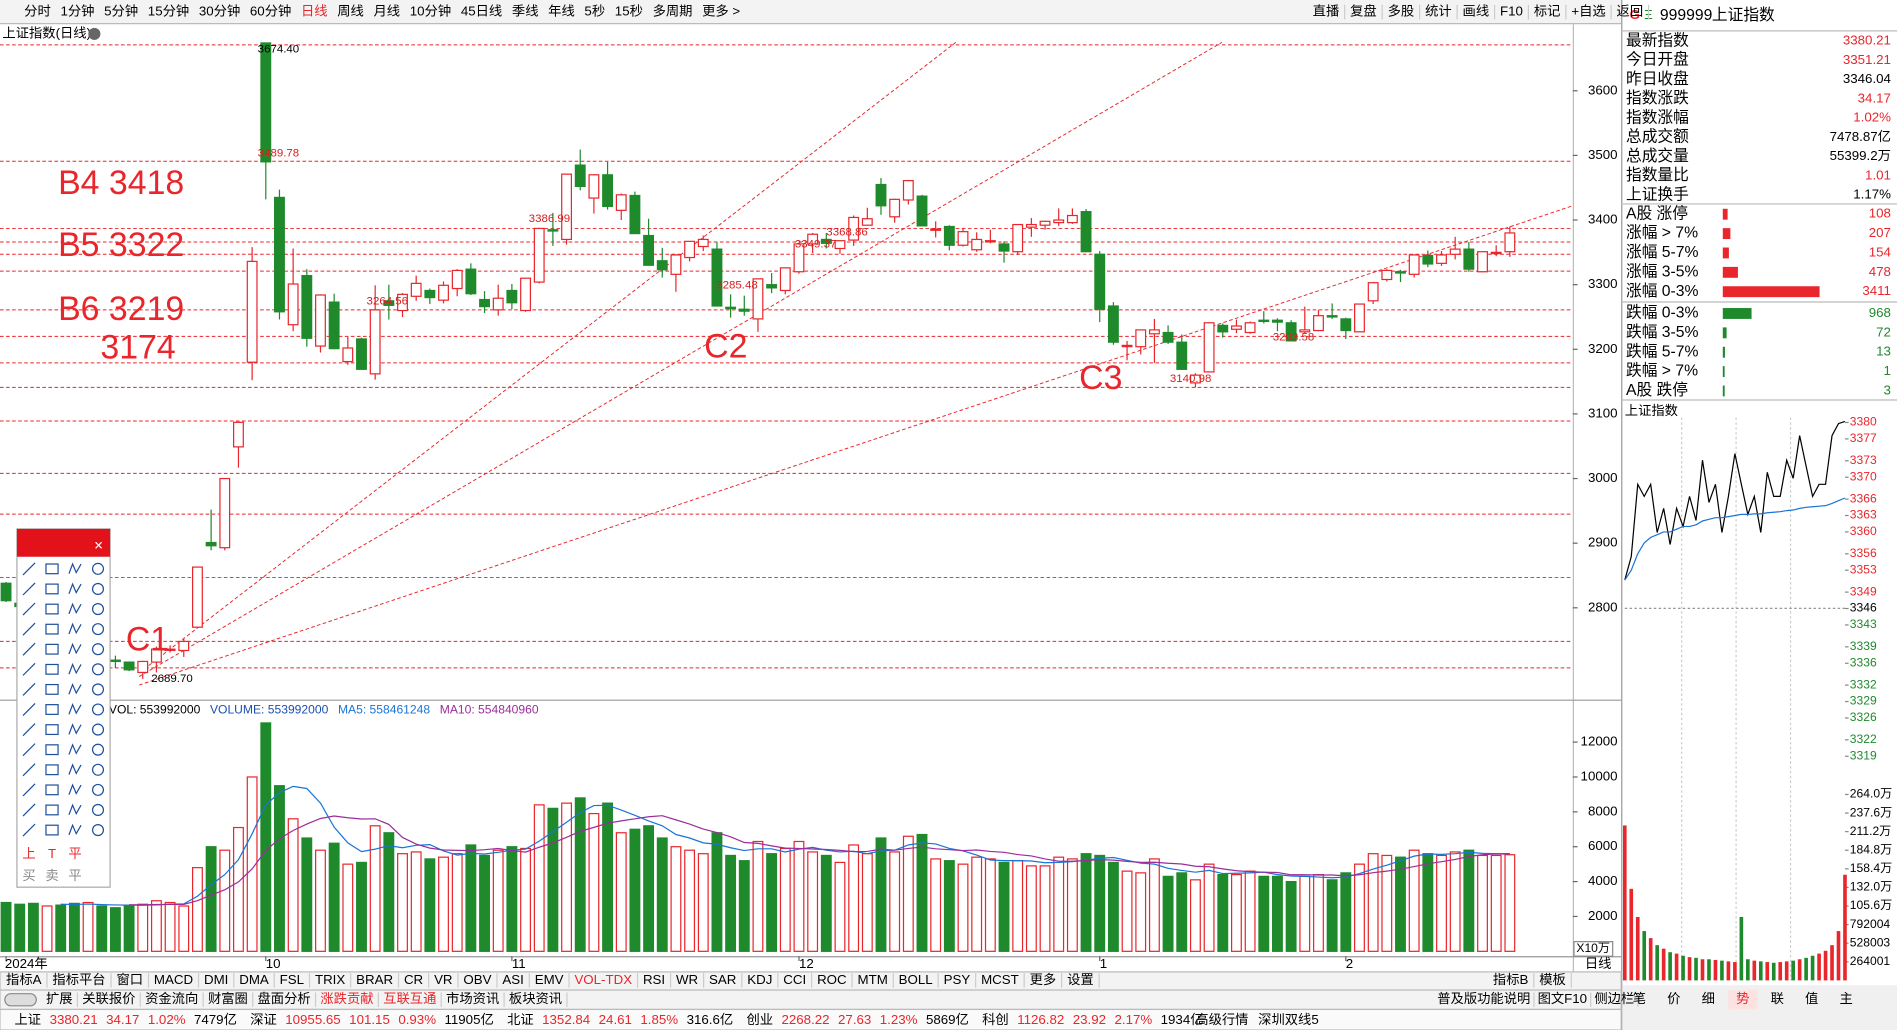  I want to click on period-tab: 月线, so click(387, 11).